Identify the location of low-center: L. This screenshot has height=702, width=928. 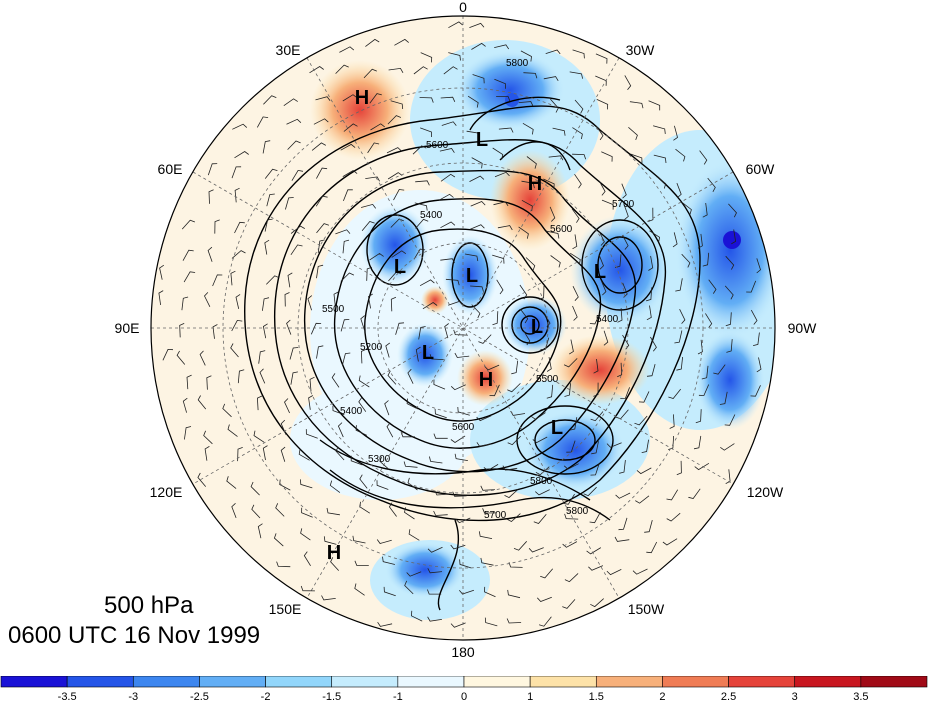
(600, 272).